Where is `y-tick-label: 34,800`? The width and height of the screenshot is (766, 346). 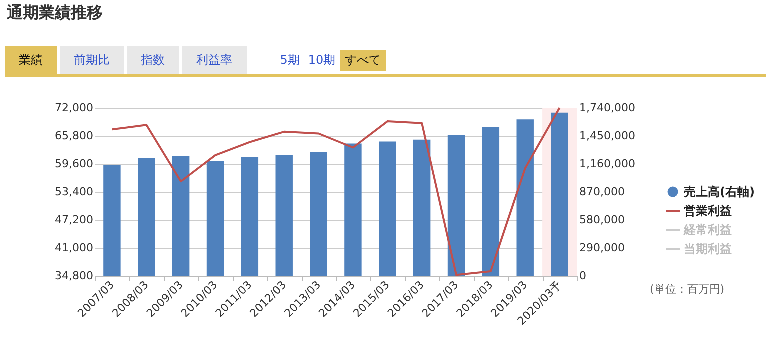
y-tick-label: 34,800 is located at coordinates (74, 276).